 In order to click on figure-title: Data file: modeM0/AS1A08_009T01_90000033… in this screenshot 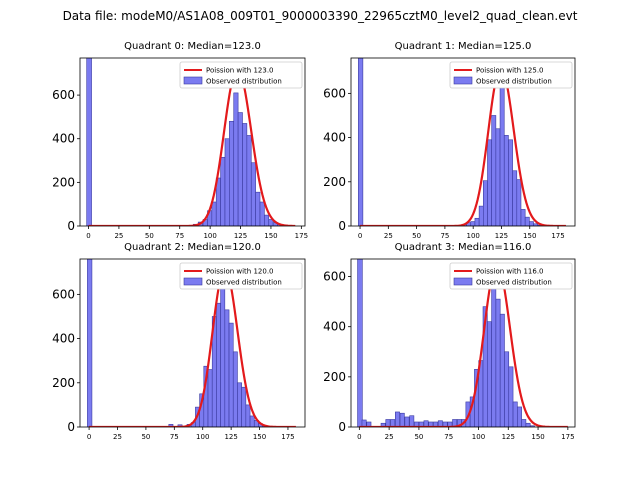, I will do `click(320, 16)`.